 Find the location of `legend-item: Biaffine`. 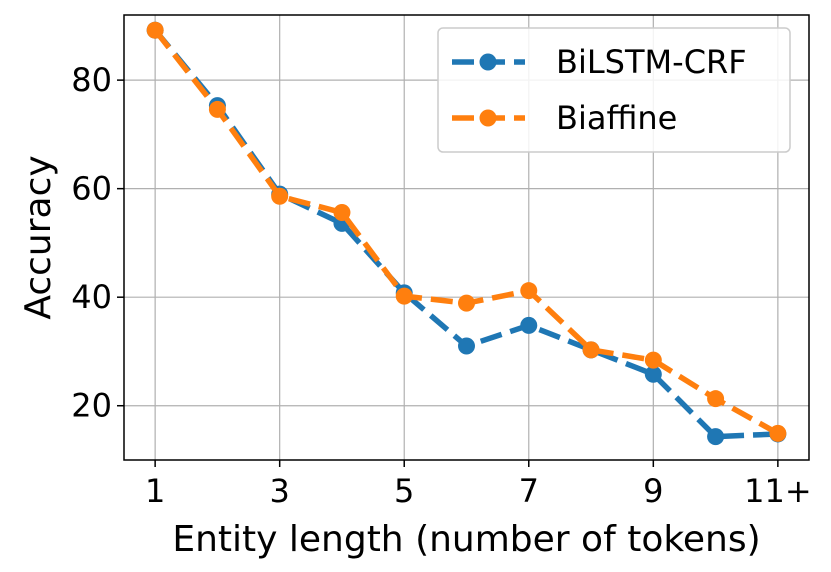

legend-item: Biaffine is located at coordinates (564, 118).